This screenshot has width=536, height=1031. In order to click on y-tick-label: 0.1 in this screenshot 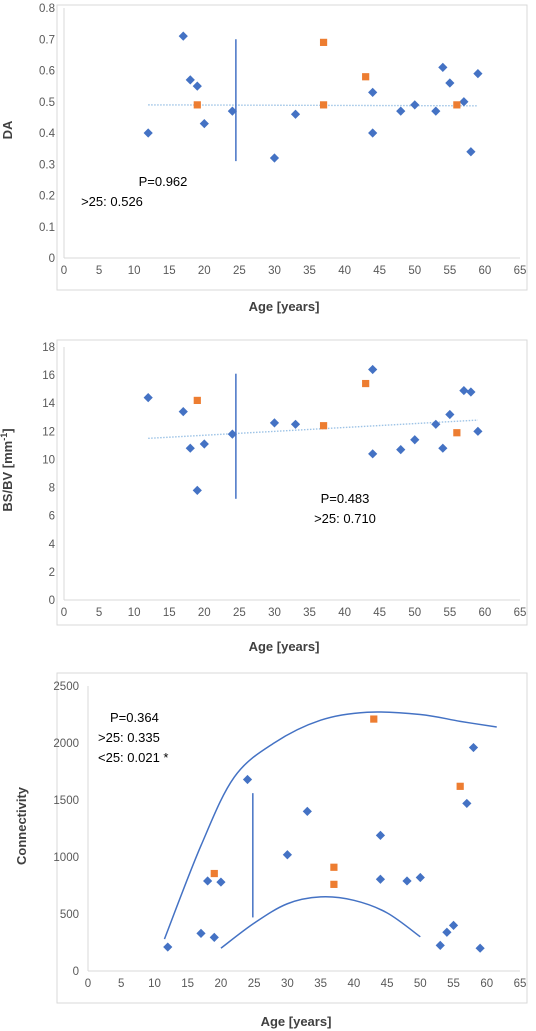, I will do `click(47, 228)`.